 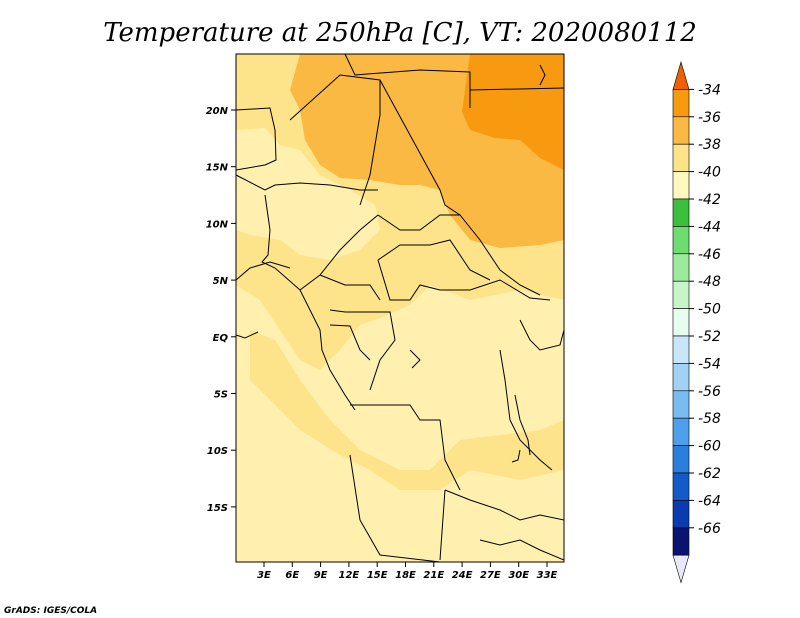 I want to click on lon-tick-label: 21E, so click(x=433, y=575).